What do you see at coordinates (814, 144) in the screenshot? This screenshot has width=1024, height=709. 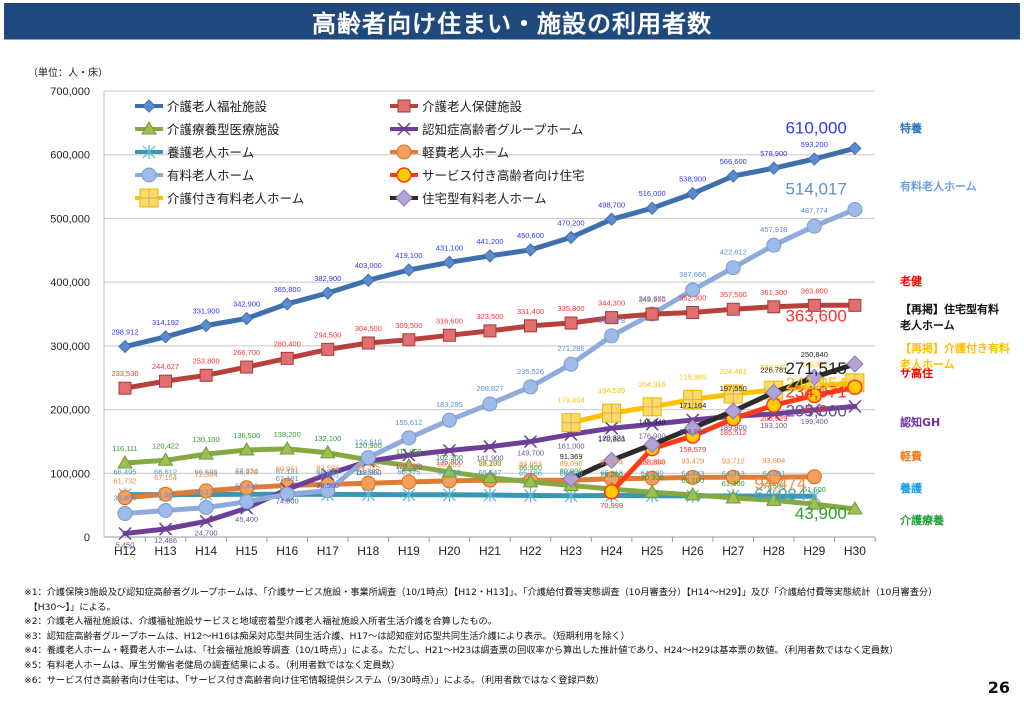 I see `data-label: 593,200` at bounding box center [814, 144].